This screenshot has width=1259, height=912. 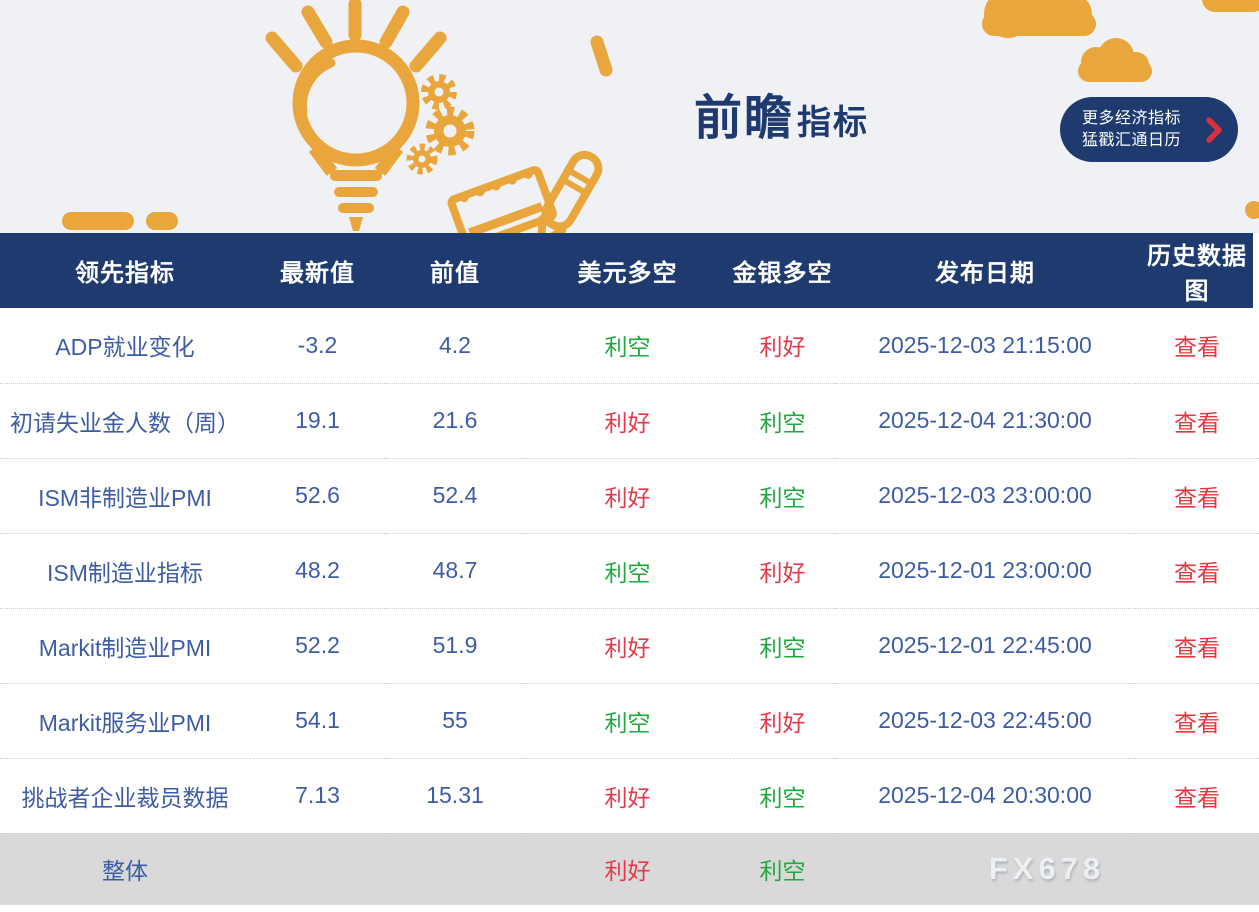 What do you see at coordinates (1120, 41) in the screenshot?
I see `cloud-icon` at bounding box center [1120, 41].